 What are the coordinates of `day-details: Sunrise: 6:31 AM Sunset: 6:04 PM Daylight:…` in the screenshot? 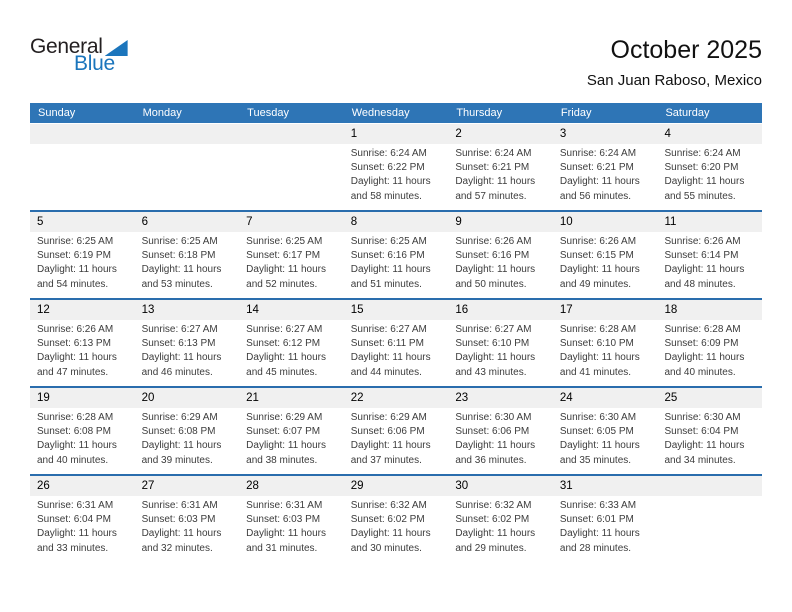 It's located at (82, 526).